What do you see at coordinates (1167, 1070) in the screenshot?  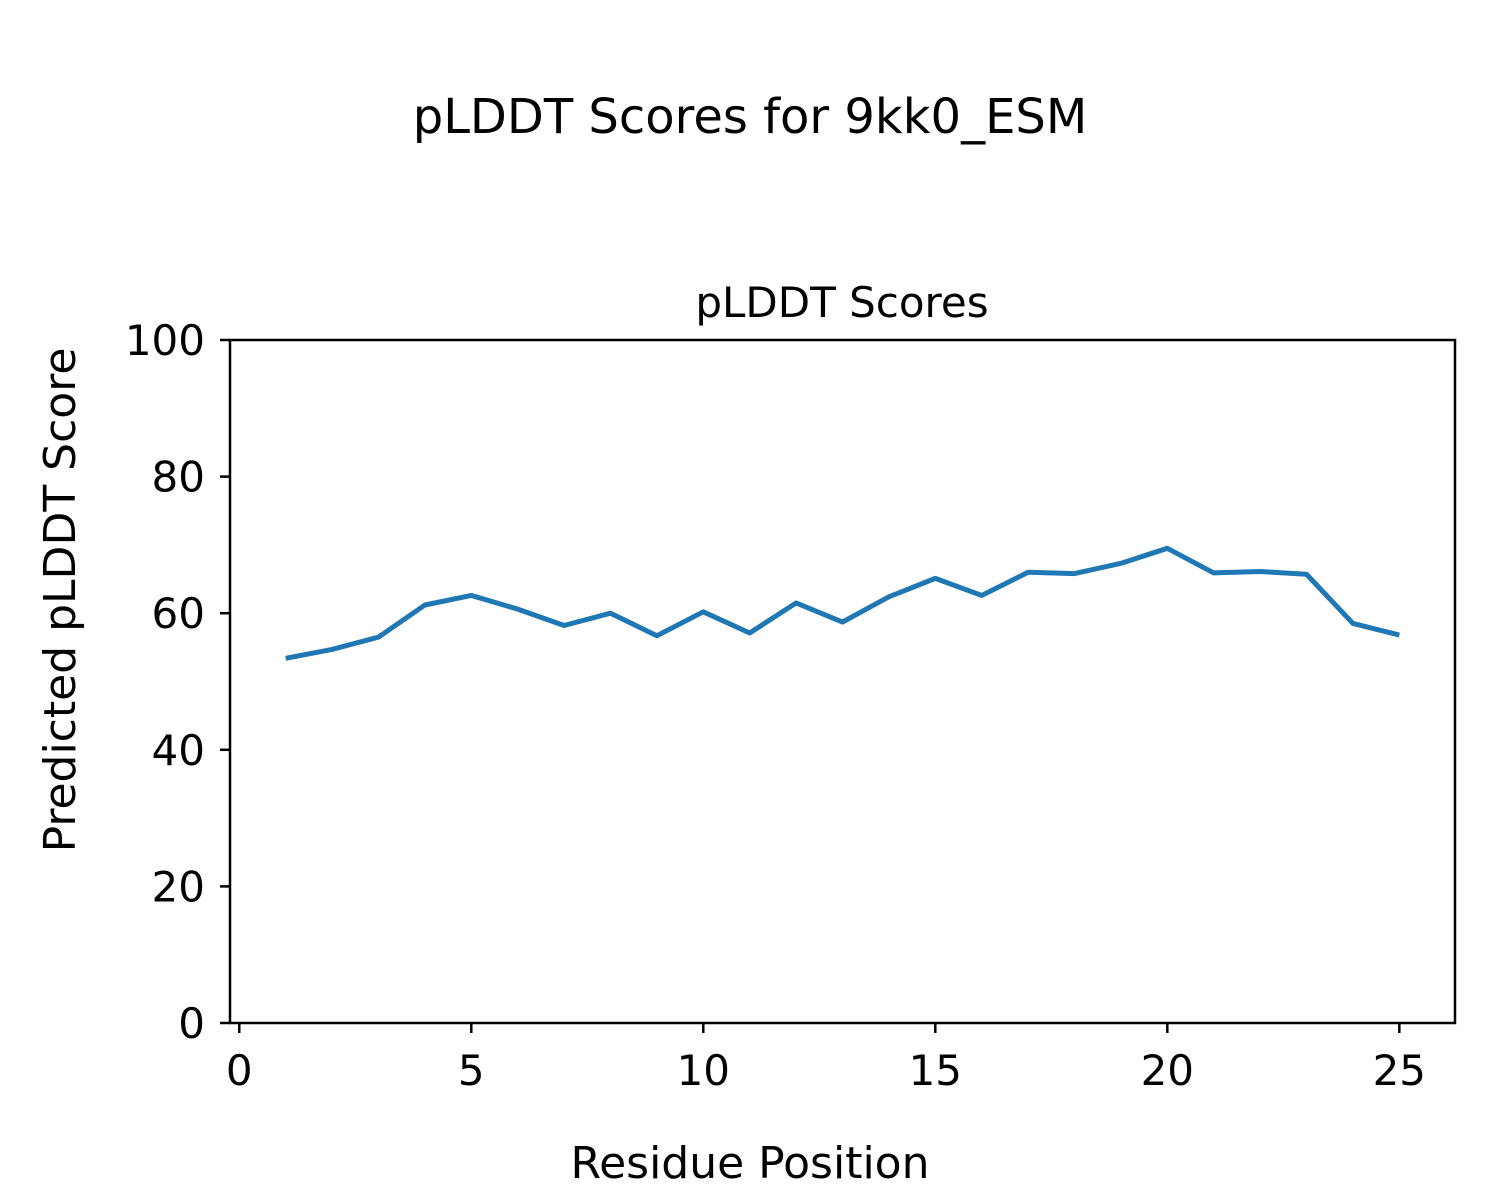 I see `x-tick-label: 20` at bounding box center [1167, 1070].